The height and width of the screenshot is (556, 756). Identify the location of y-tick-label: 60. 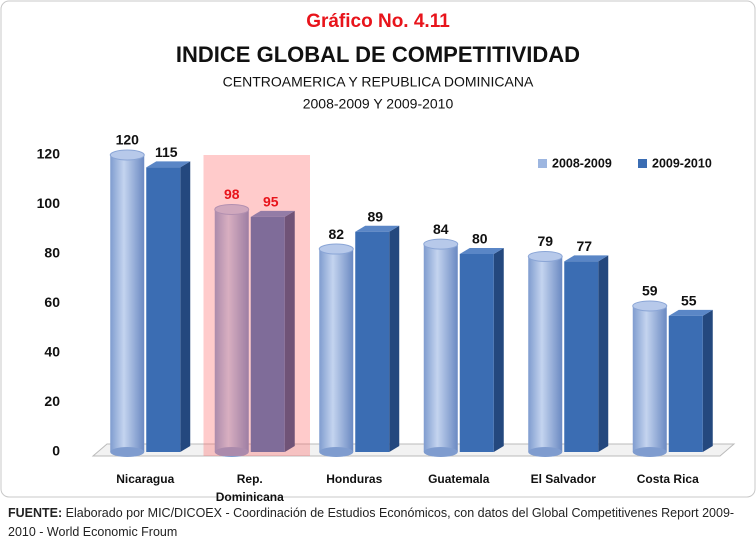
(52, 302).